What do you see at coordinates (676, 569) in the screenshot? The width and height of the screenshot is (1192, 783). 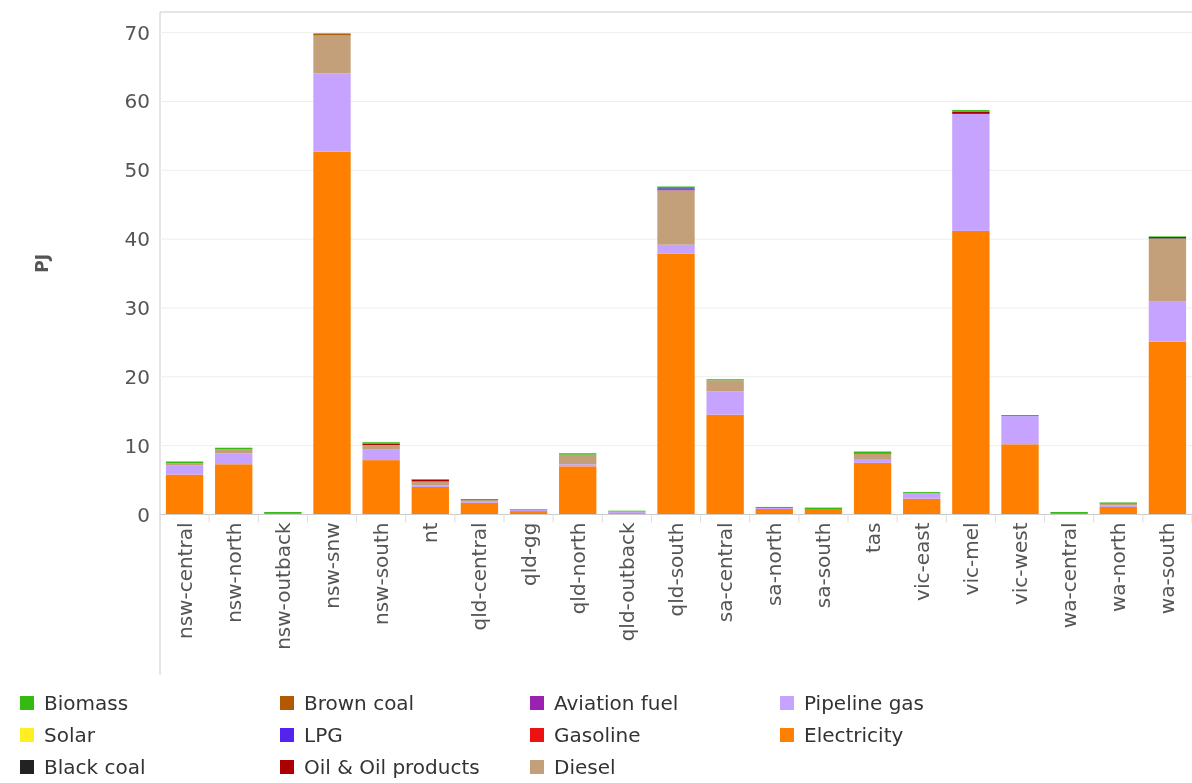 I see `x-tick-label: qld-south` at bounding box center [676, 569].